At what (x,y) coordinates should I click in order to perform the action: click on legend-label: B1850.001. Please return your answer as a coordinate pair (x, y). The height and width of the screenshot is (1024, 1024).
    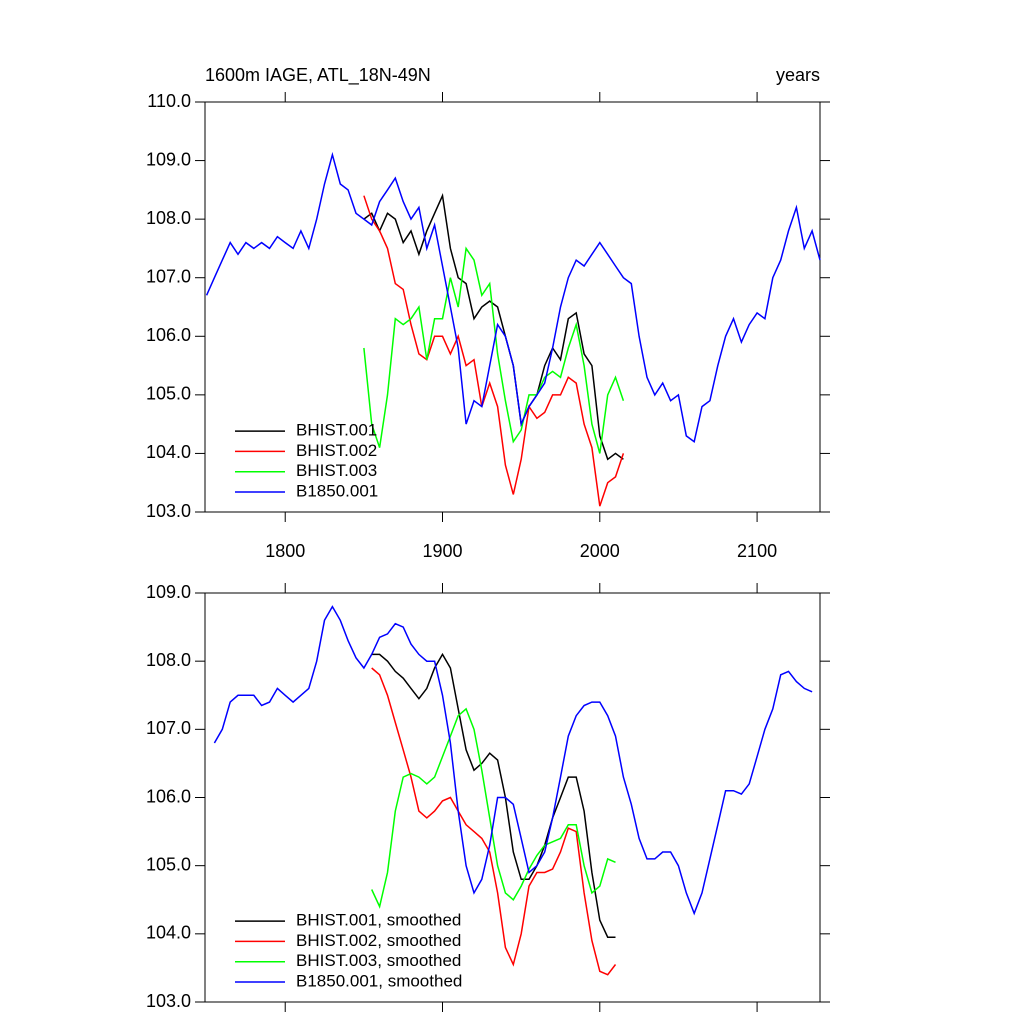
    Looking at the image, I should click on (337, 490).